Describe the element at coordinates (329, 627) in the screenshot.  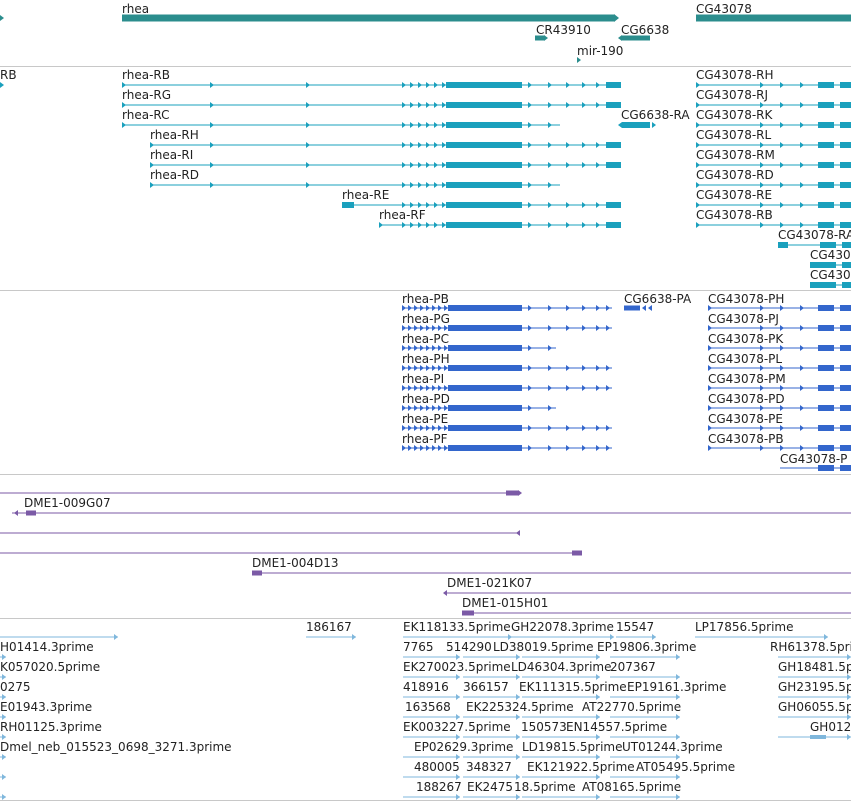
I see `est-label: 186167` at that location.